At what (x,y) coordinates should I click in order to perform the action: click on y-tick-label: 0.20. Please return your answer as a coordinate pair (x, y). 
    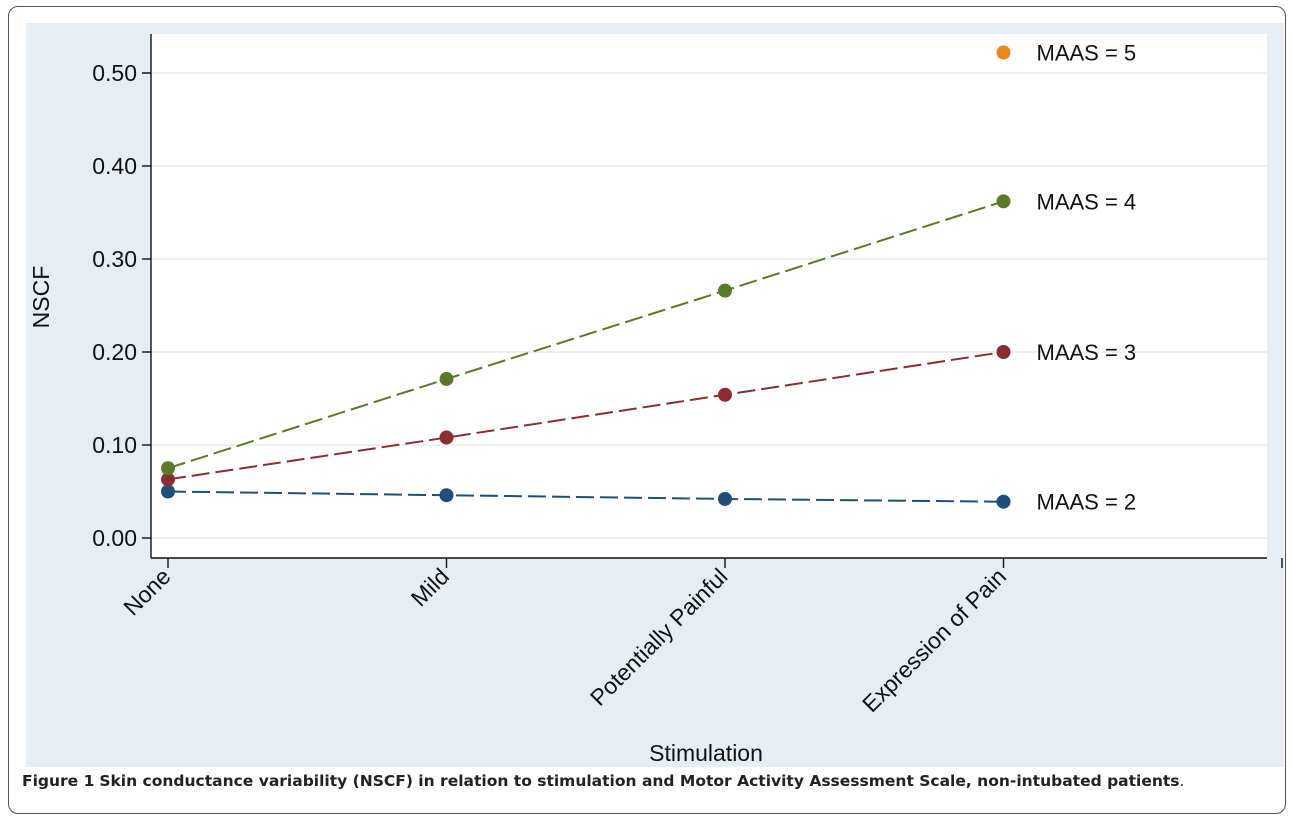
    Looking at the image, I should click on (114, 352).